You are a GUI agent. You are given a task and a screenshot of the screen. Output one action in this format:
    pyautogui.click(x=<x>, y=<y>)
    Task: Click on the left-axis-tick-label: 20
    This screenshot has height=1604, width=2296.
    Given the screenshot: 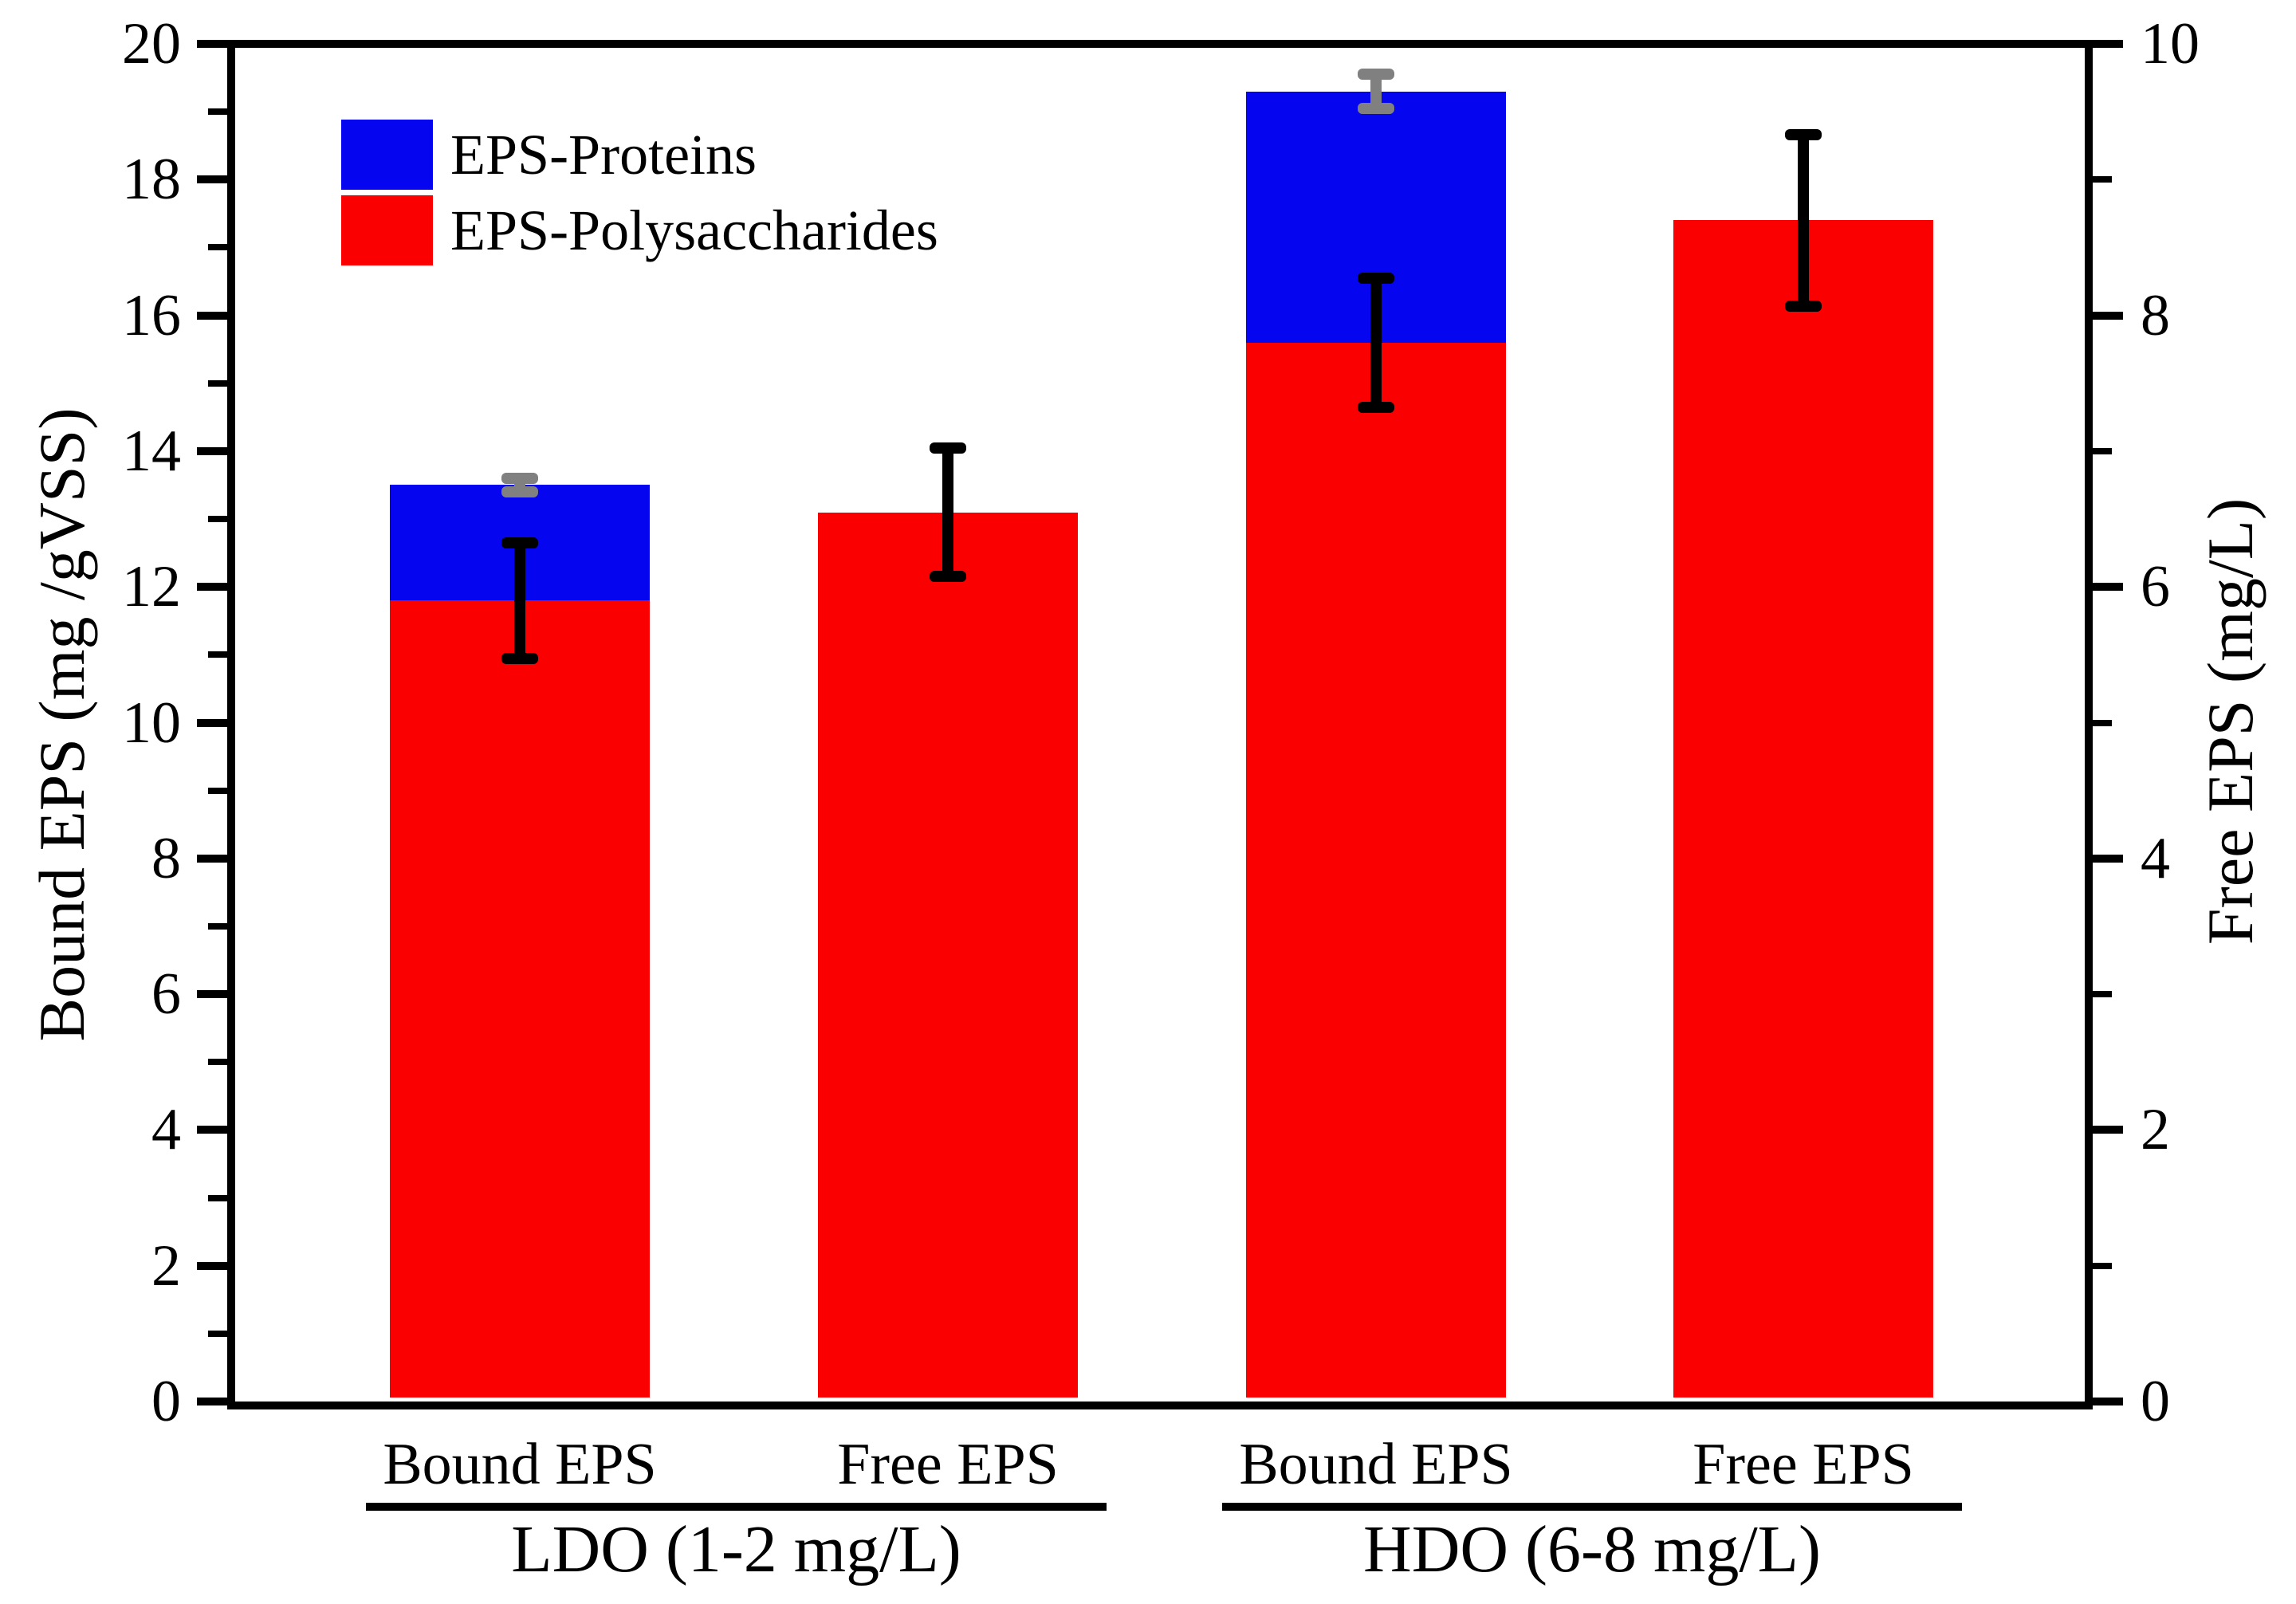 What is the action you would take?
    pyautogui.click(x=151, y=44)
    